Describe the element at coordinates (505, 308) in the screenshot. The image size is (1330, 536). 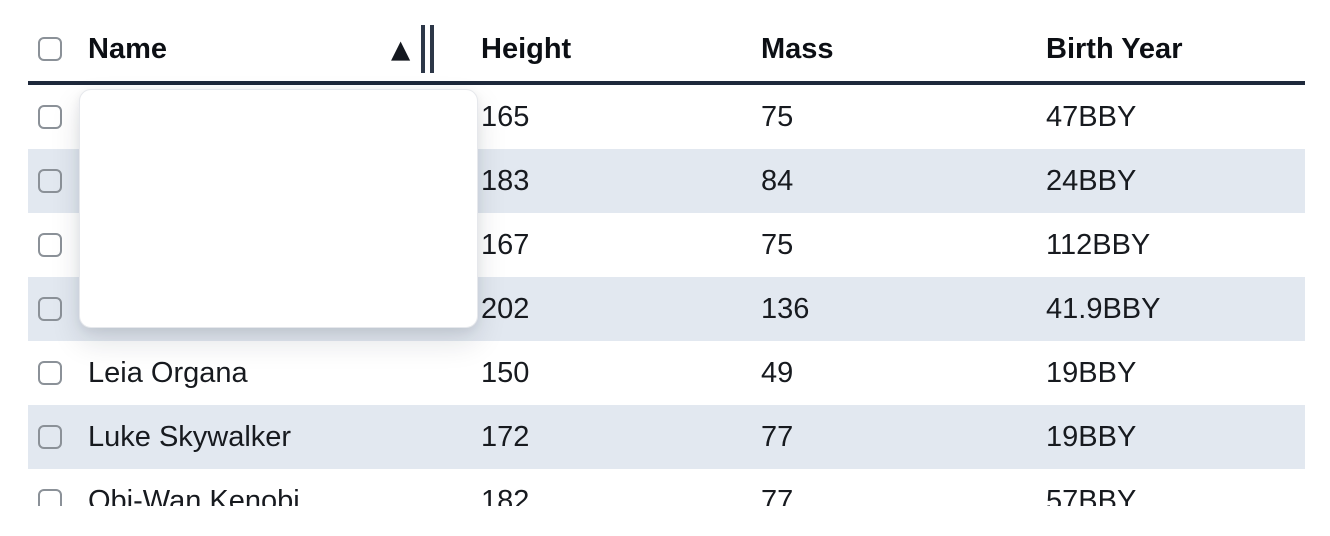
I see `cell-height: 202` at that location.